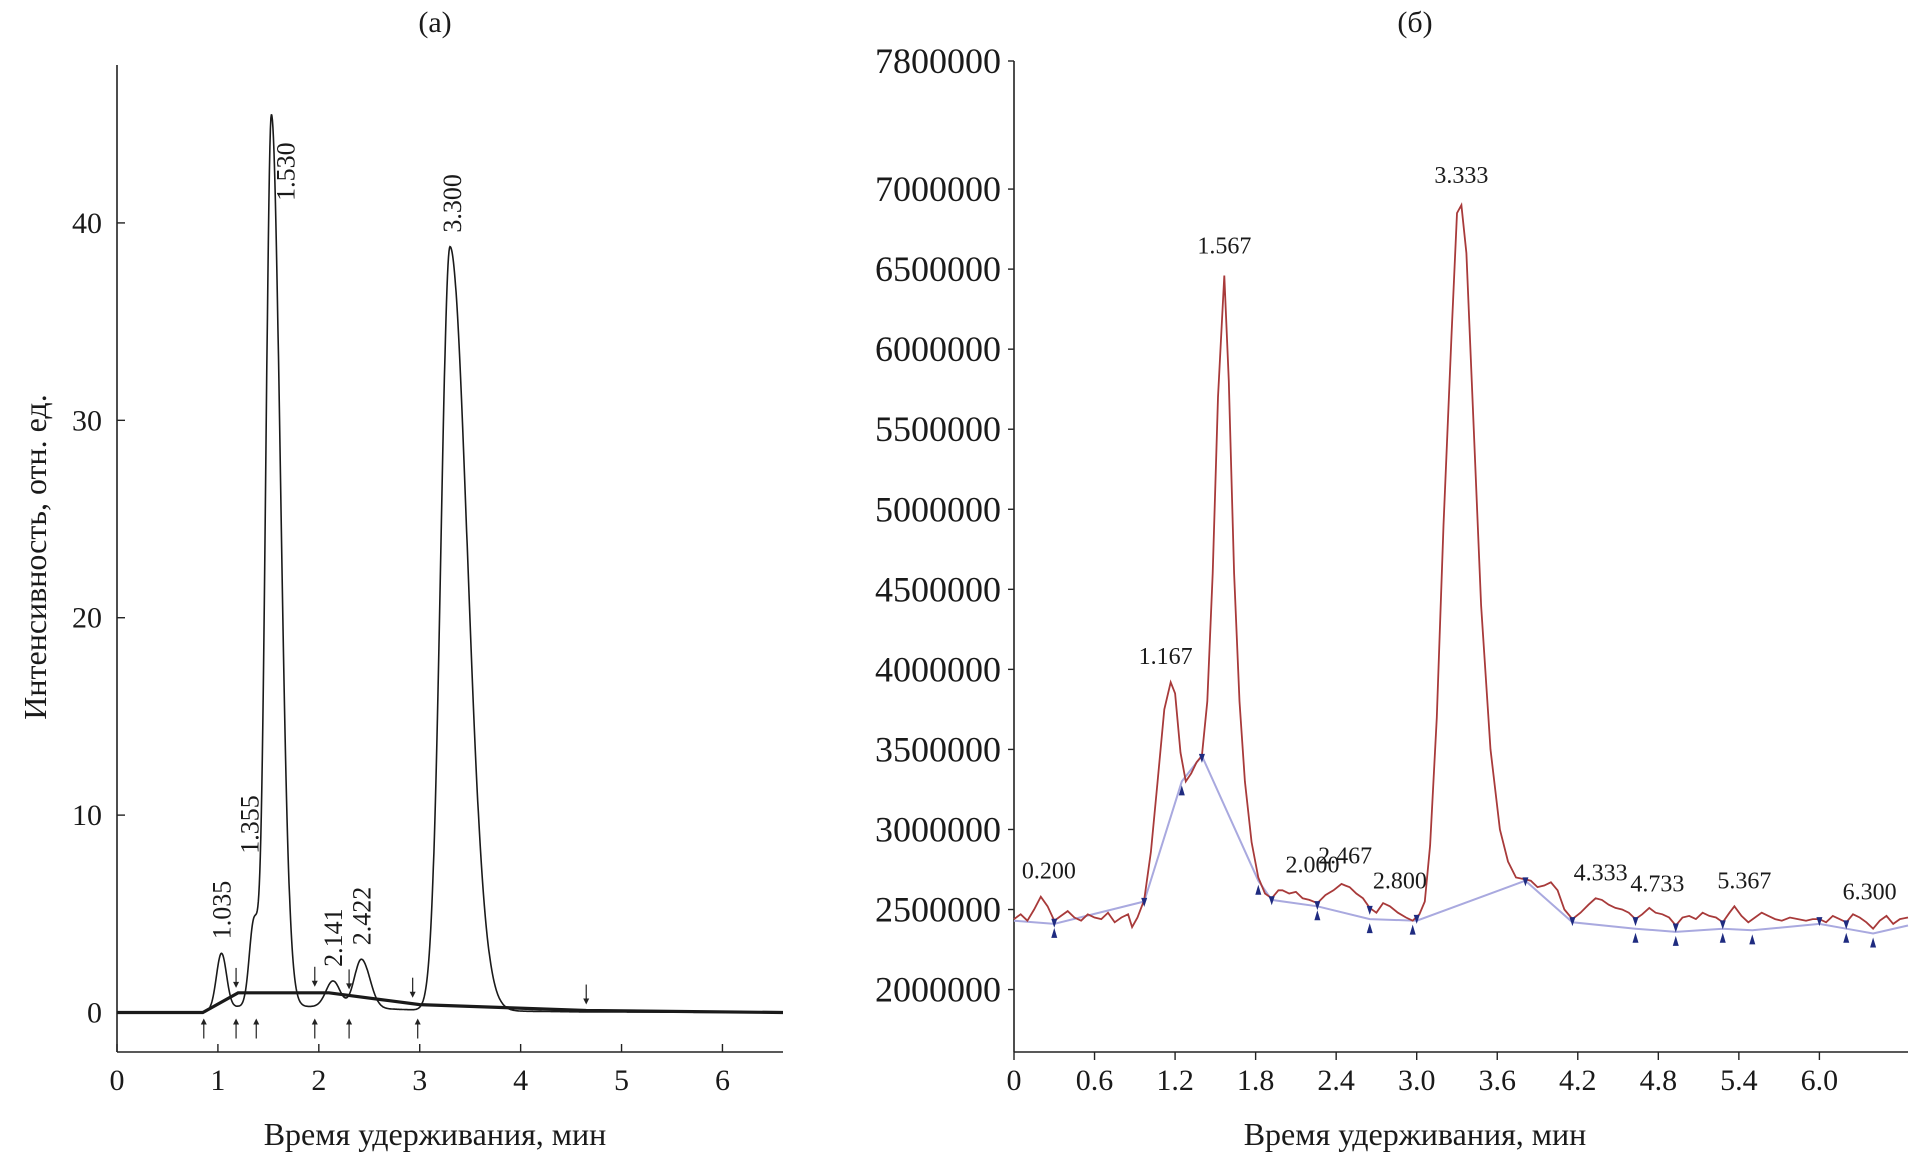 This screenshot has width=1912, height=1157. Describe the element at coordinates (938, 589) in the screenshot. I see `panel-b-y-tick-label: 4500000` at that location.